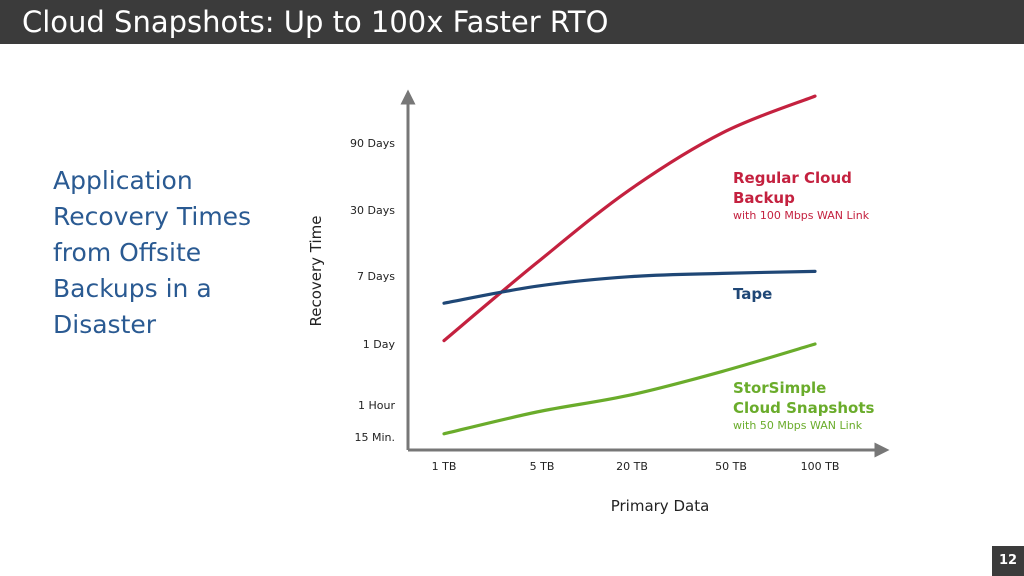 The width and height of the screenshot is (1024, 576). Describe the element at coordinates (779, 388) in the screenshot. I see `series-label: StorSimple` at that location.